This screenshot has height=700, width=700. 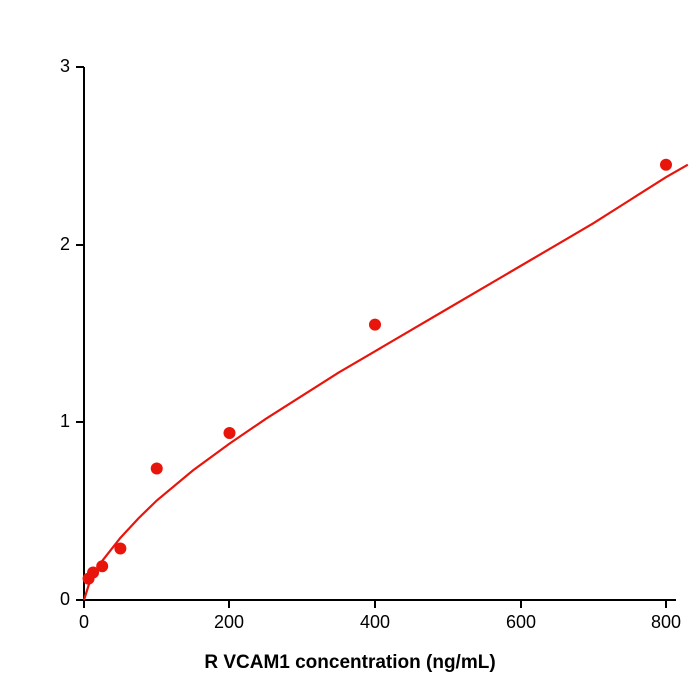 What do you see at coordinates (229, 622) in the screenshot?
I see `x-axis-tick-label-200: 200` at bounding box center [229, 622].